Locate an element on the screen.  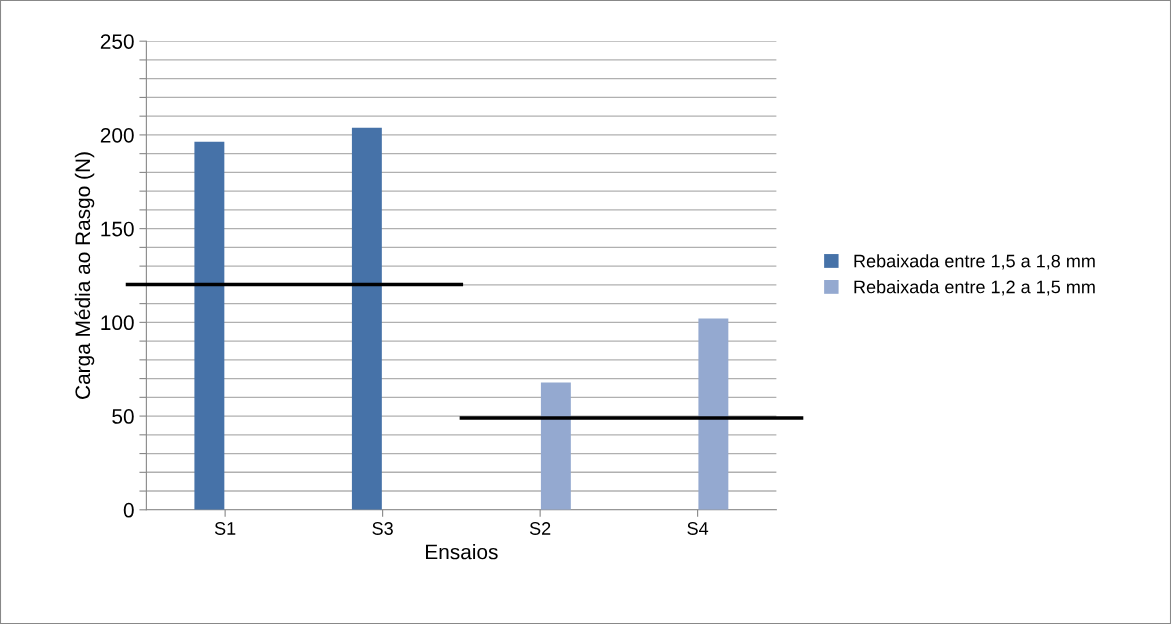
legend-label: Rebaixada entre 1,2 a 1,5 mm is located at coordinates (974, 288).